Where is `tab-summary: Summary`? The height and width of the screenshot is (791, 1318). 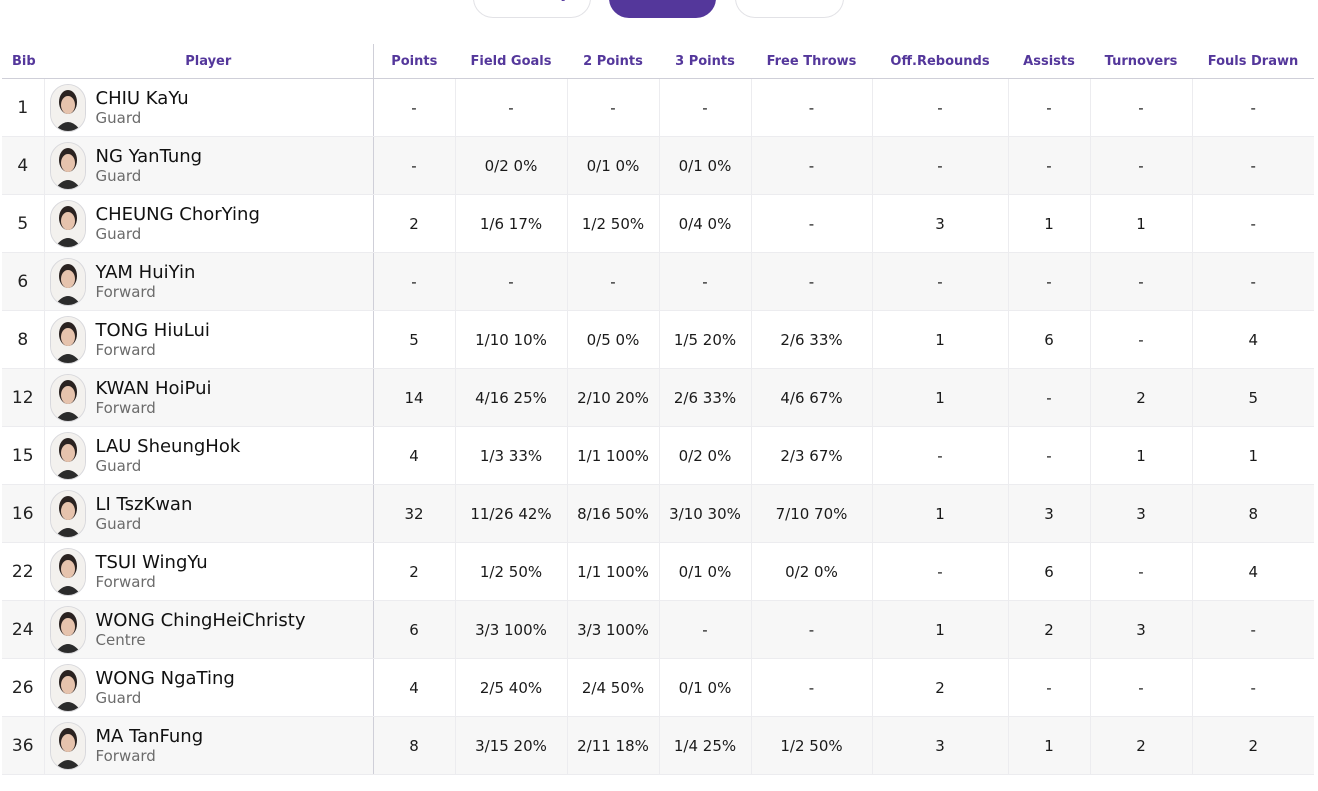
tab-summary: Summary is located at coordinates (532, 9).